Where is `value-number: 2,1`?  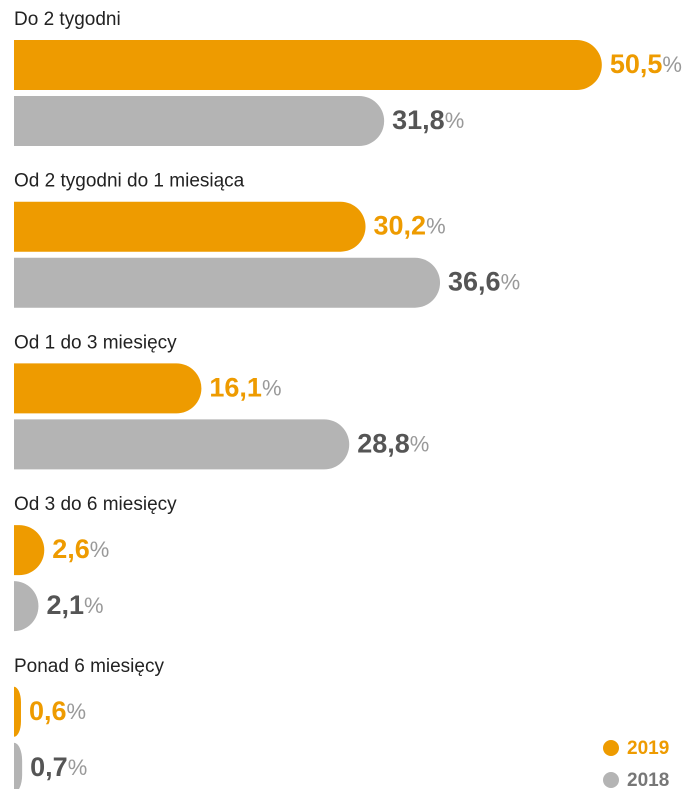 value-number: 2,1 is located at coordinates (65, 605).